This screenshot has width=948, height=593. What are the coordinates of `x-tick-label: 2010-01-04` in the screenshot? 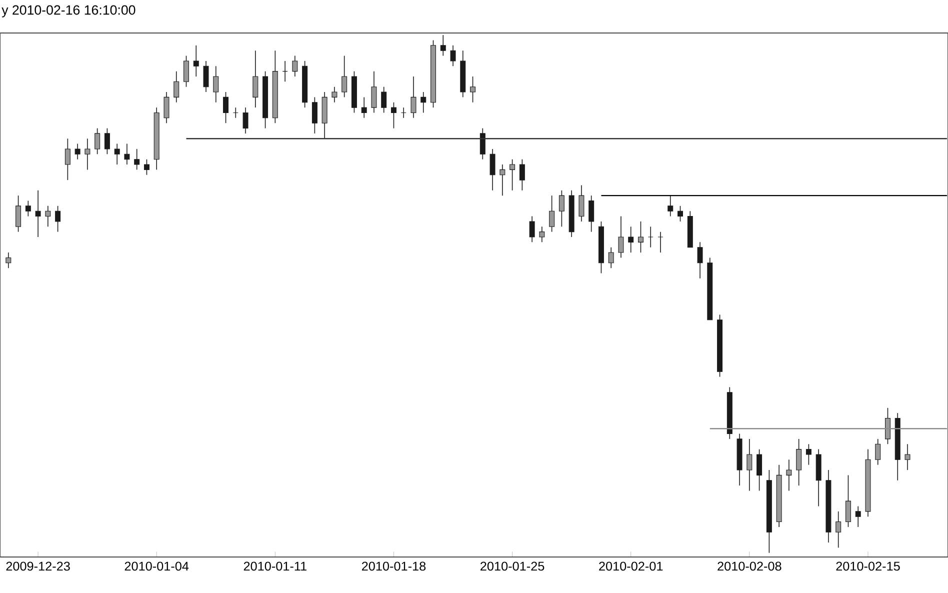 It's located at (156, 566).